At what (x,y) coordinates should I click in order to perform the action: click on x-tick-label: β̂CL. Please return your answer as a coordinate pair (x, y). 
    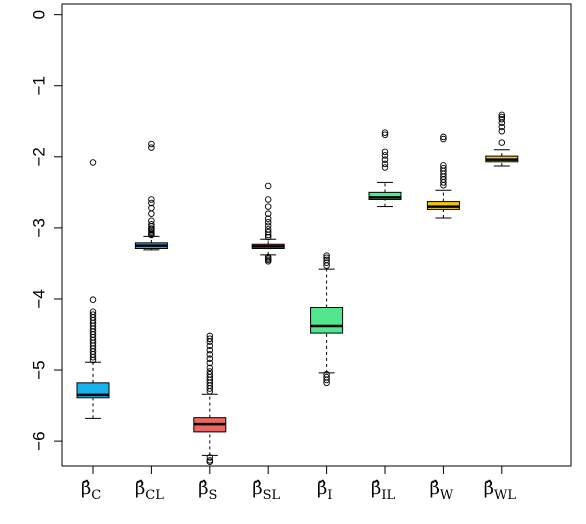
    Looking at the image, I should click on (149, 490).